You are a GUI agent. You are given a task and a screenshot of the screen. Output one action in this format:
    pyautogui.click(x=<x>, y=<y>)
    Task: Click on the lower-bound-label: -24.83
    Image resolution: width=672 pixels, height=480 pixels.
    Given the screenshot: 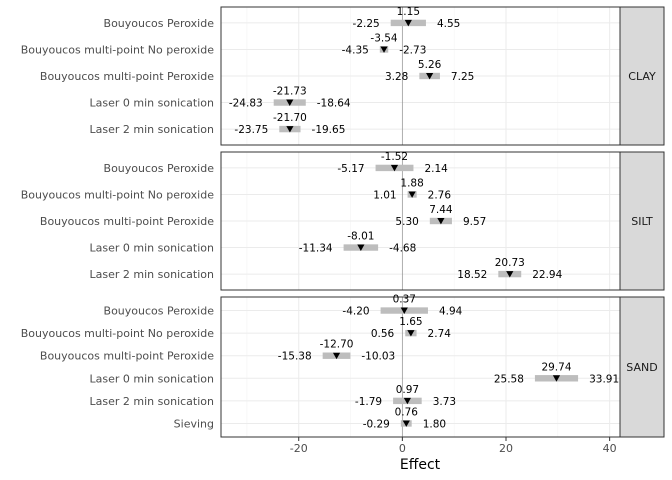 What is the action you would take?
    pyautogui.click(x=246, y=104)
    